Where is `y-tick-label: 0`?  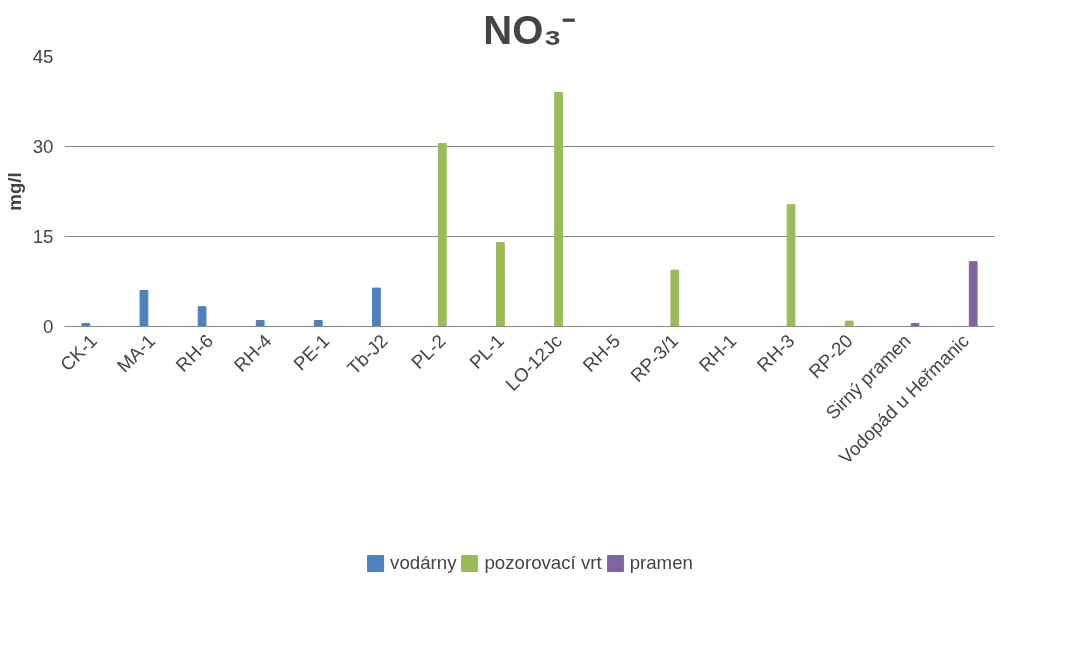
y-tick-label: 0 is located at coordinates (48, 326).